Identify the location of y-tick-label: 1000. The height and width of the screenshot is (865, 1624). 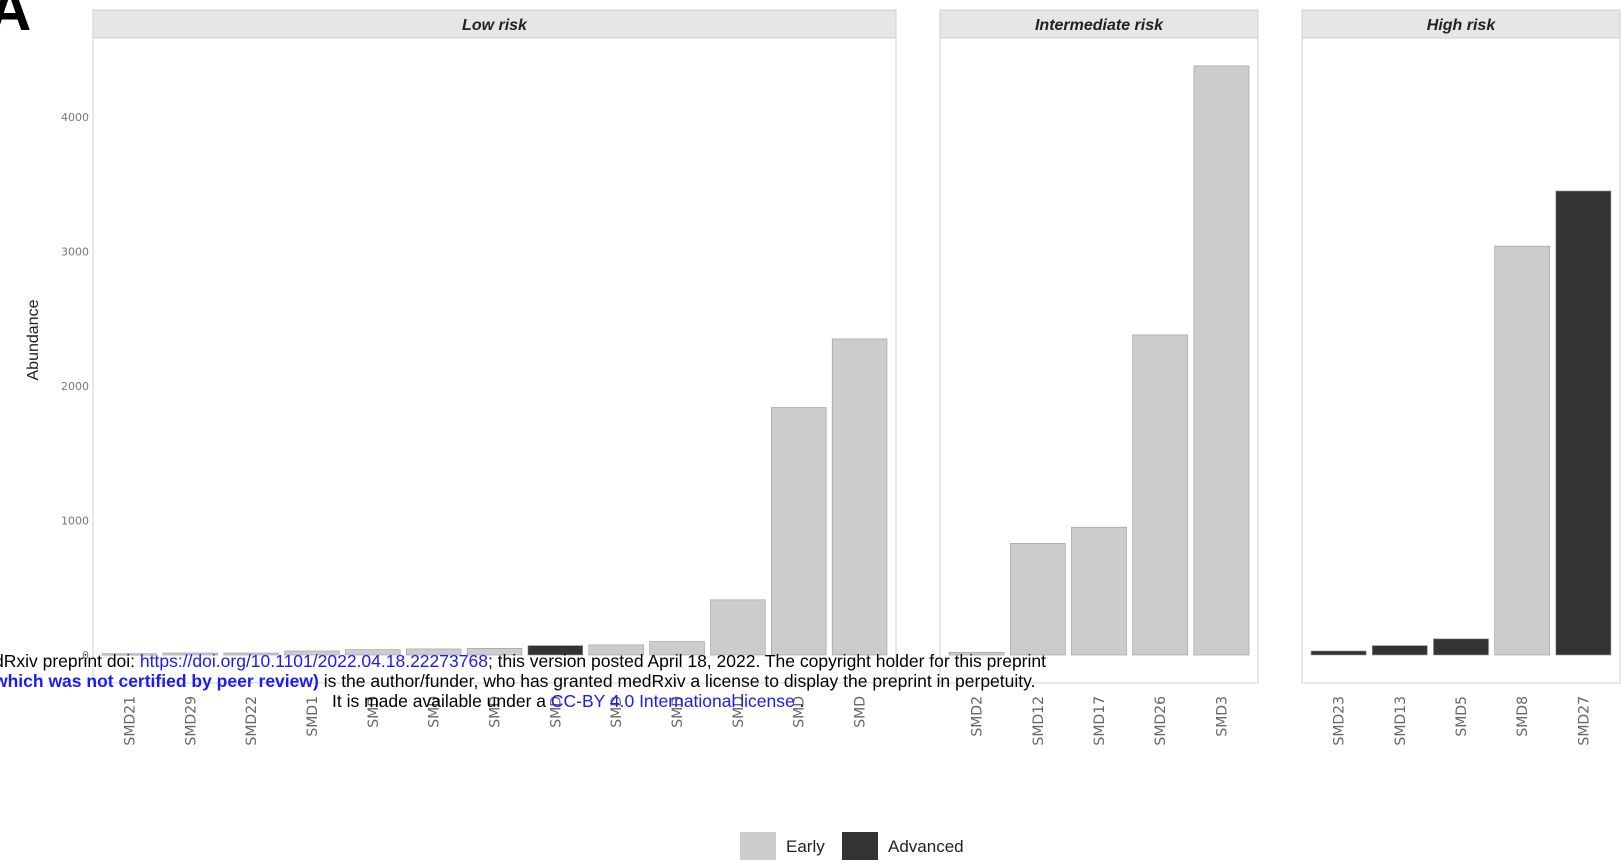
(75, 521).